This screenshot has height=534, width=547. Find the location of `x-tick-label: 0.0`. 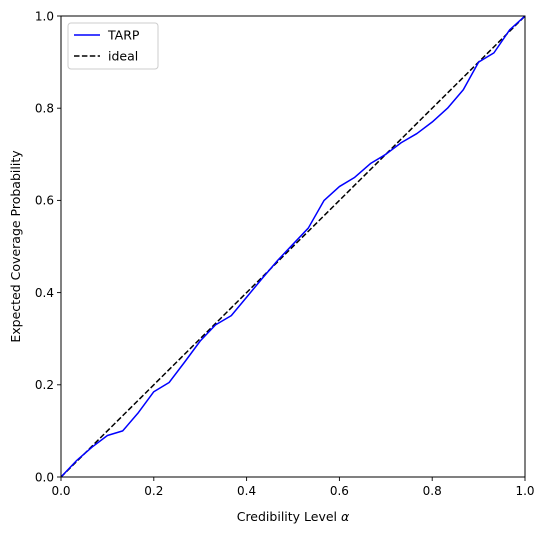

x-tick-label: 0.0 is located at coordinates (60, 491).